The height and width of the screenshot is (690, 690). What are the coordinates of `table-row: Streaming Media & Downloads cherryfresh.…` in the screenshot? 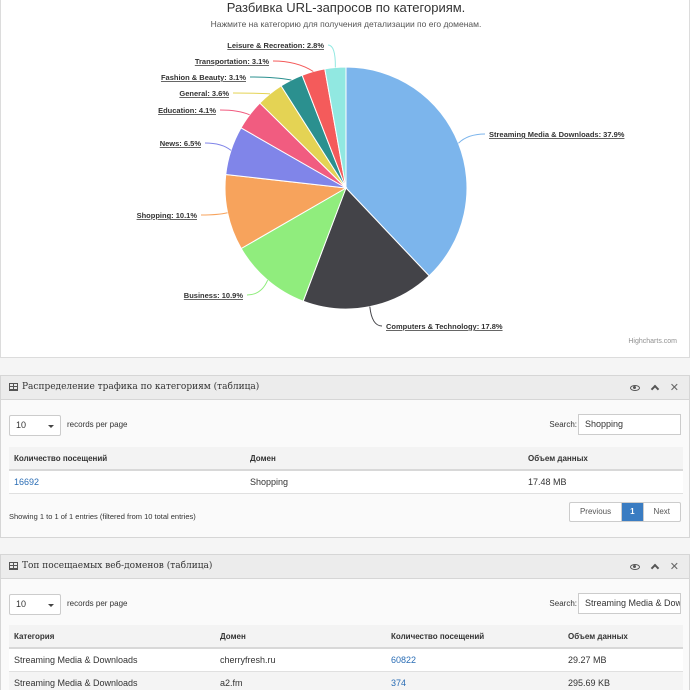 It's located at (346, 660).